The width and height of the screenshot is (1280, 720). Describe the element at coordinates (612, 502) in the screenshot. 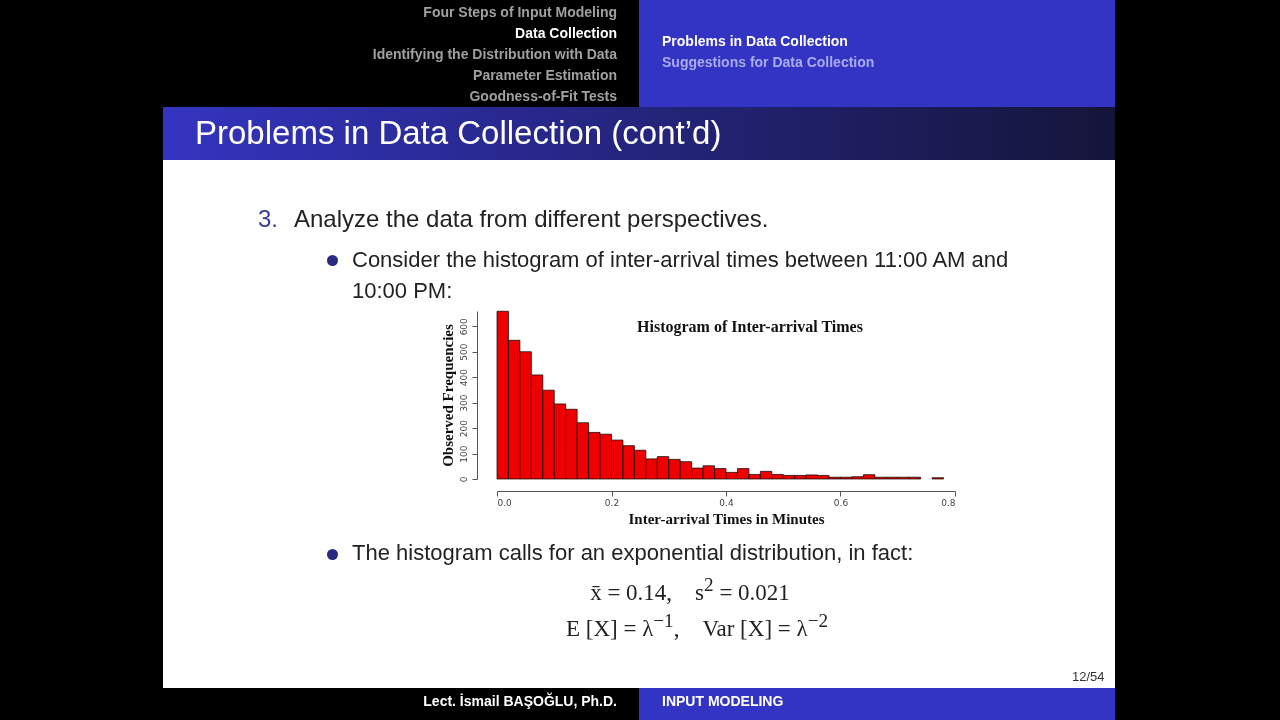

I see `x-tick-label: 0.2` at that location.